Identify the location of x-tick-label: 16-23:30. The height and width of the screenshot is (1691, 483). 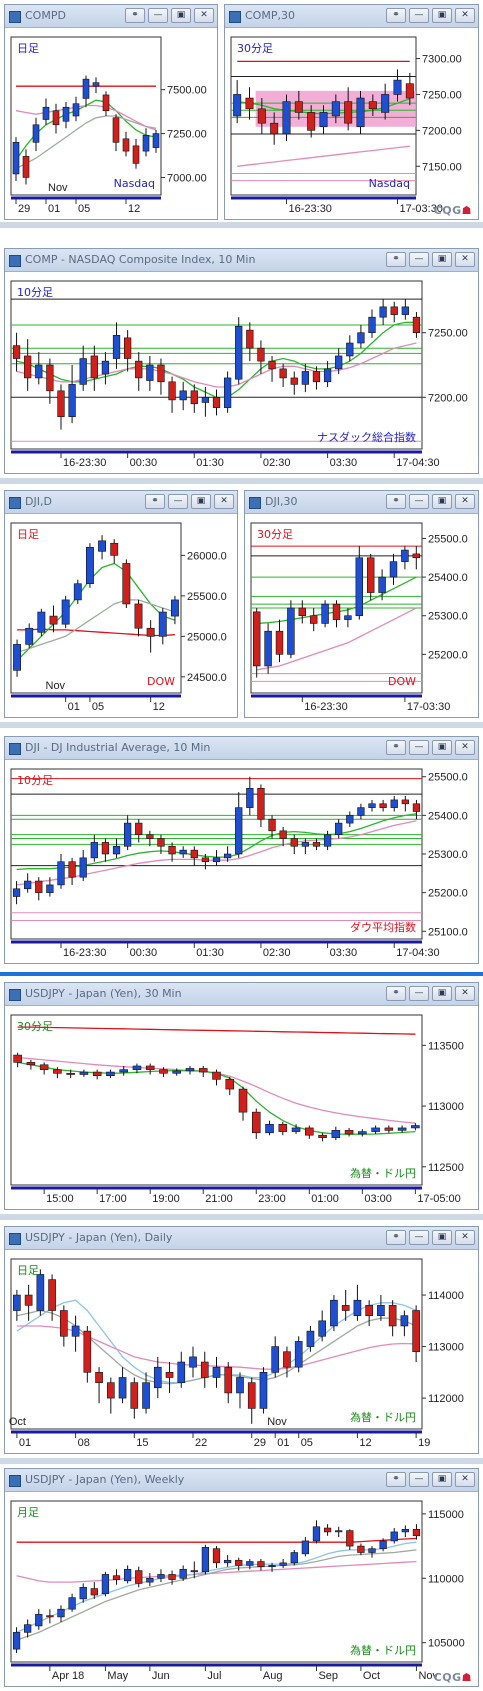
(84, 953).